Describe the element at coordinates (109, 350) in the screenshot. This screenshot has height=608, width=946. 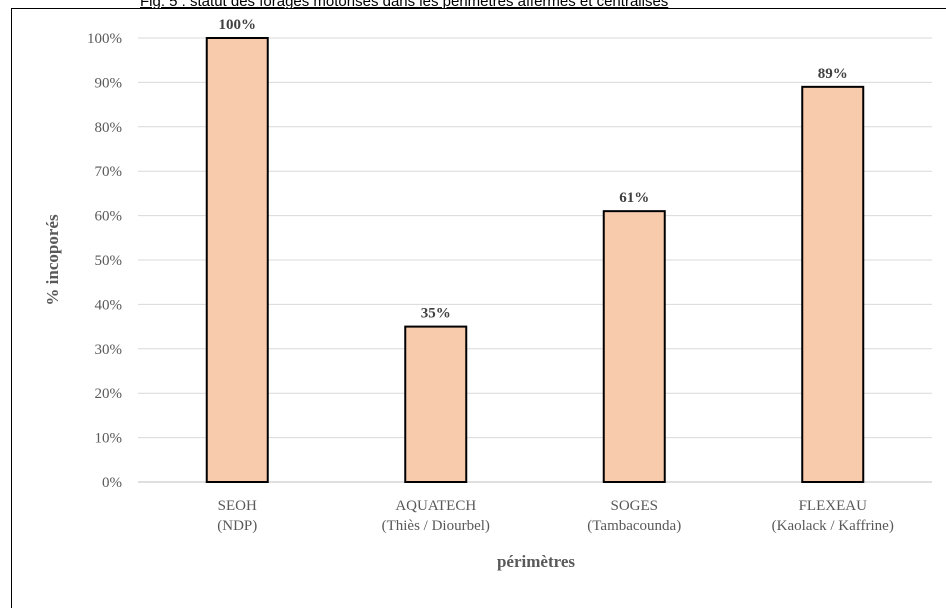
I see `y-tick-label: 30%` at that location.